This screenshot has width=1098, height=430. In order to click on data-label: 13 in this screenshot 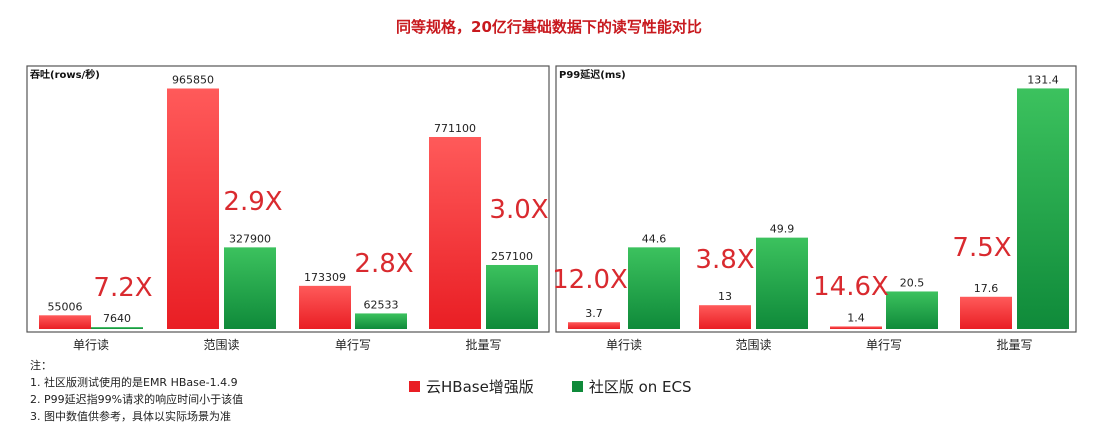, I will do `click(725, 296)`.